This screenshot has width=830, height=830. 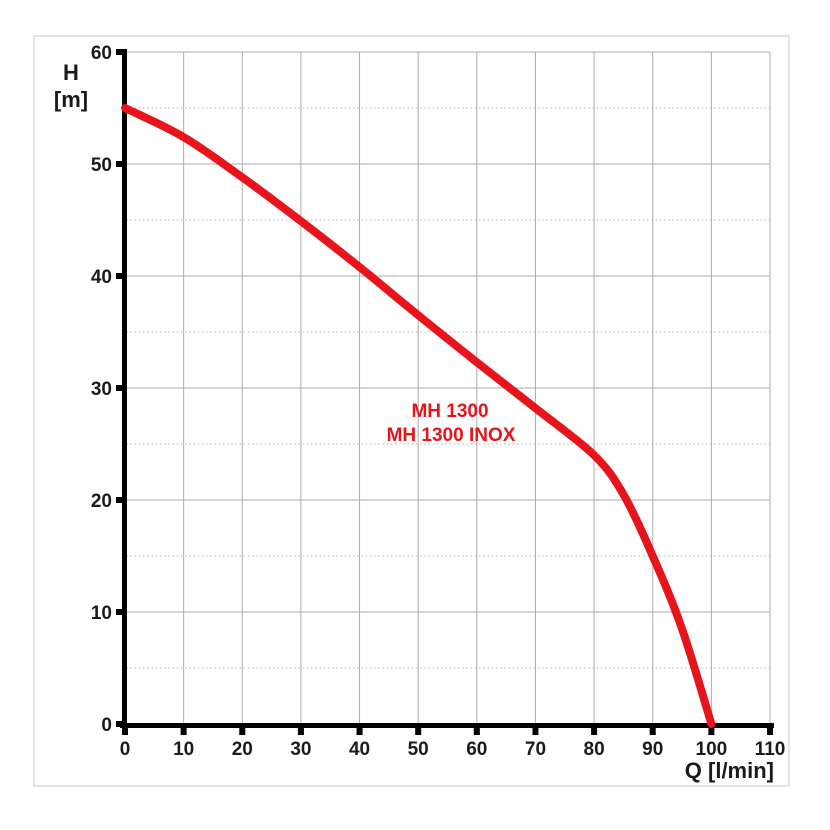 I want to click on x-tick-label: 20, so click(x=242, y=749).